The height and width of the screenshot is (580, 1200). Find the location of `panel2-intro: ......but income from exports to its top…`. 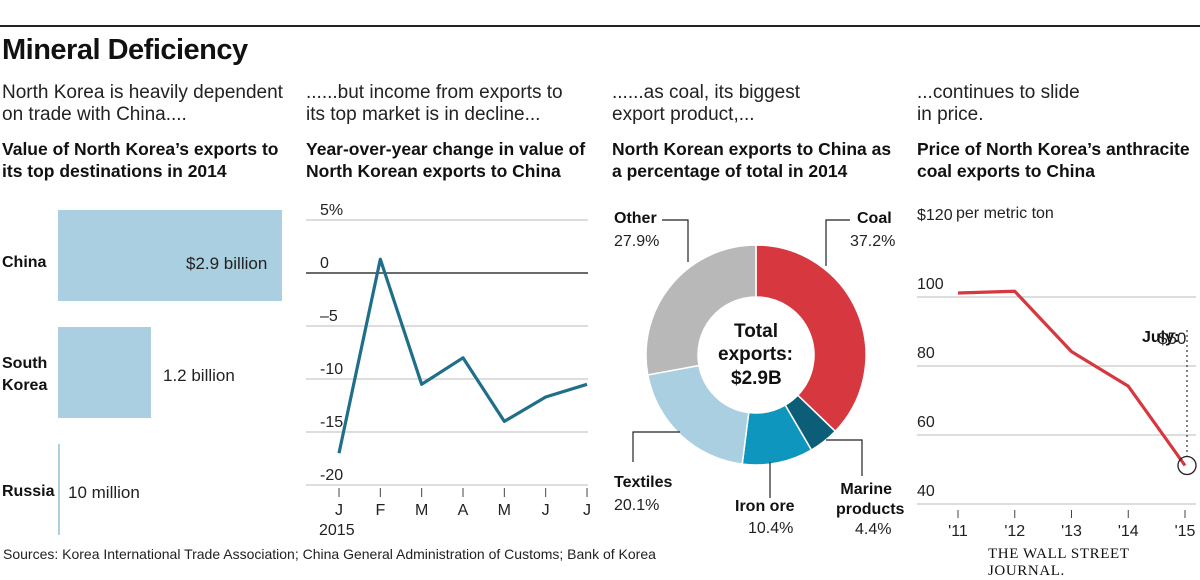

panel2-intro: ......but income from exports to its top… is located at coordinates (434, 103).